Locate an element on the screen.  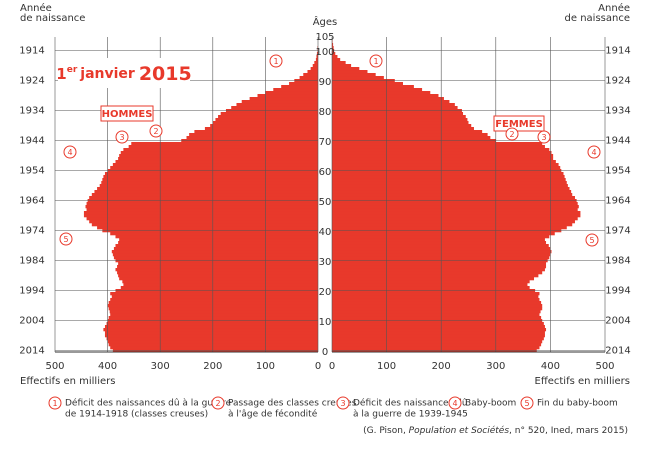
title-part: 1 is located at coordinates (61, 74).